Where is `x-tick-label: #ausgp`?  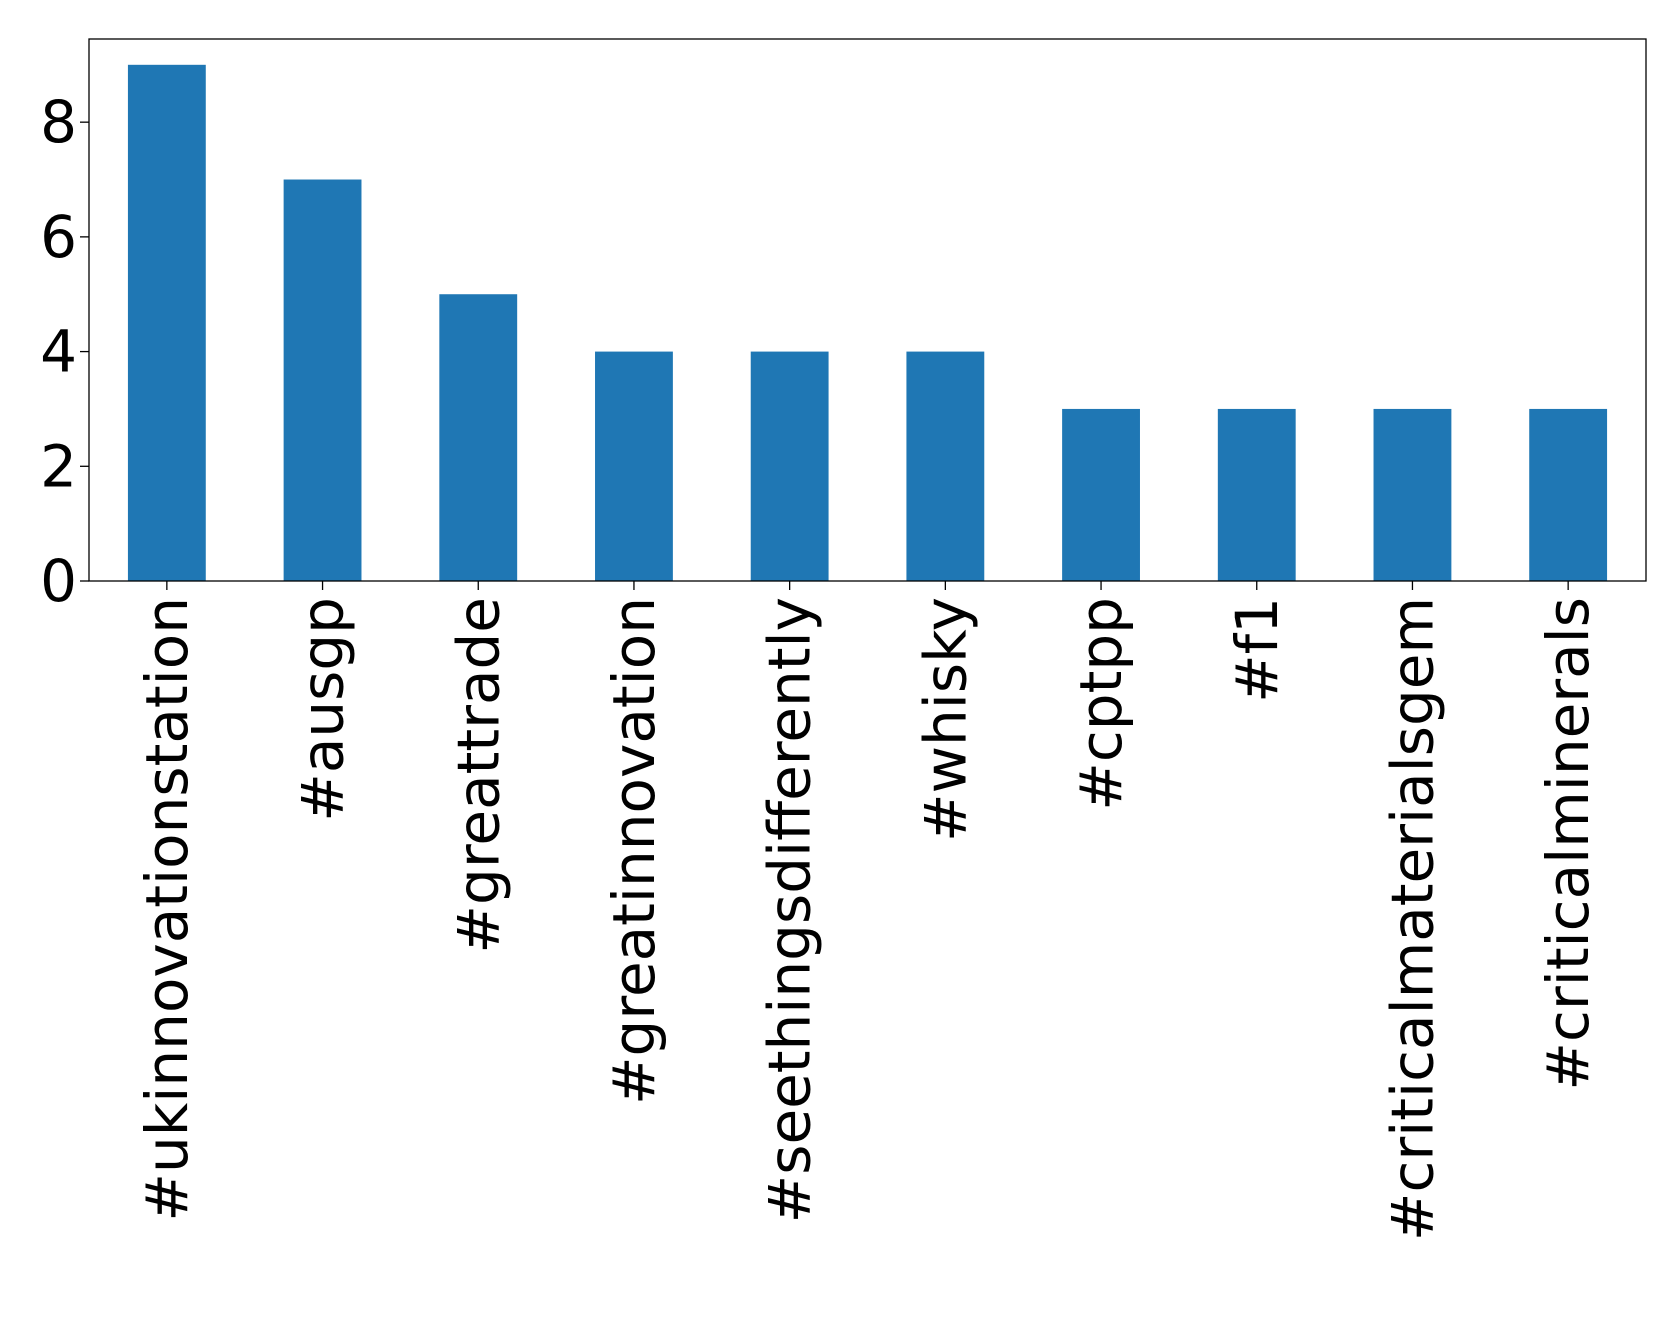
x-tick-label: #ausgp is located at coordinates (323, 709).